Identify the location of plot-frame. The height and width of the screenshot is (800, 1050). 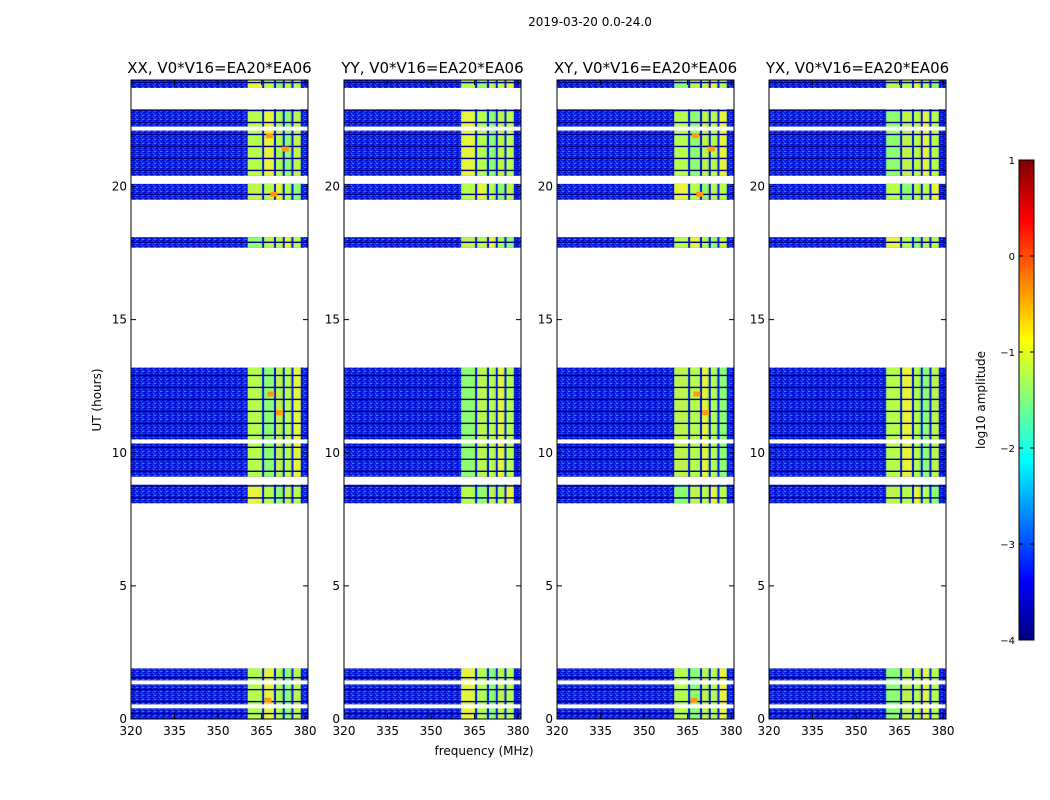
(645, 399).